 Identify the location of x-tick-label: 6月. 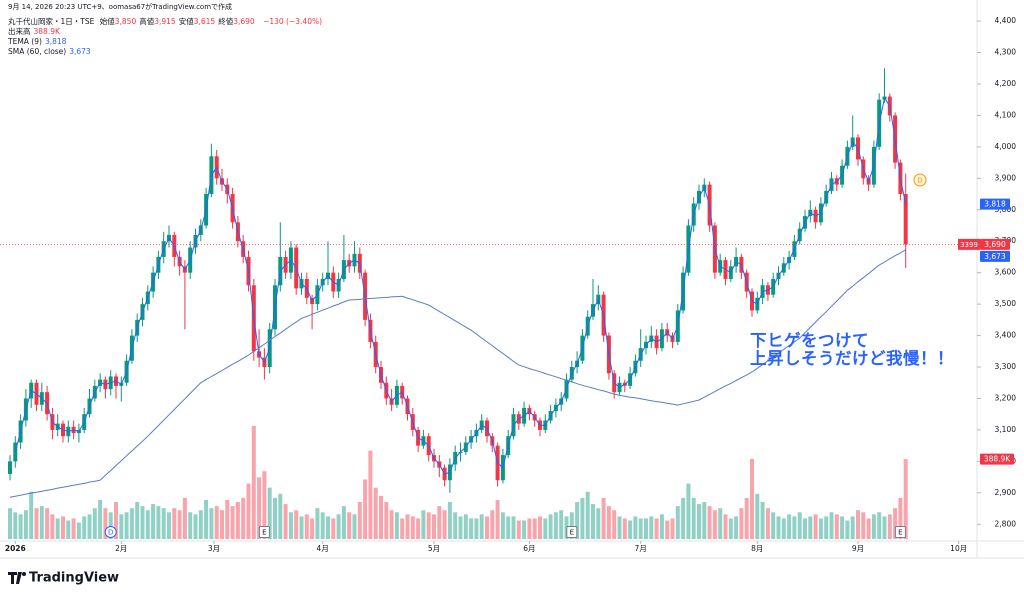
(529, 548).